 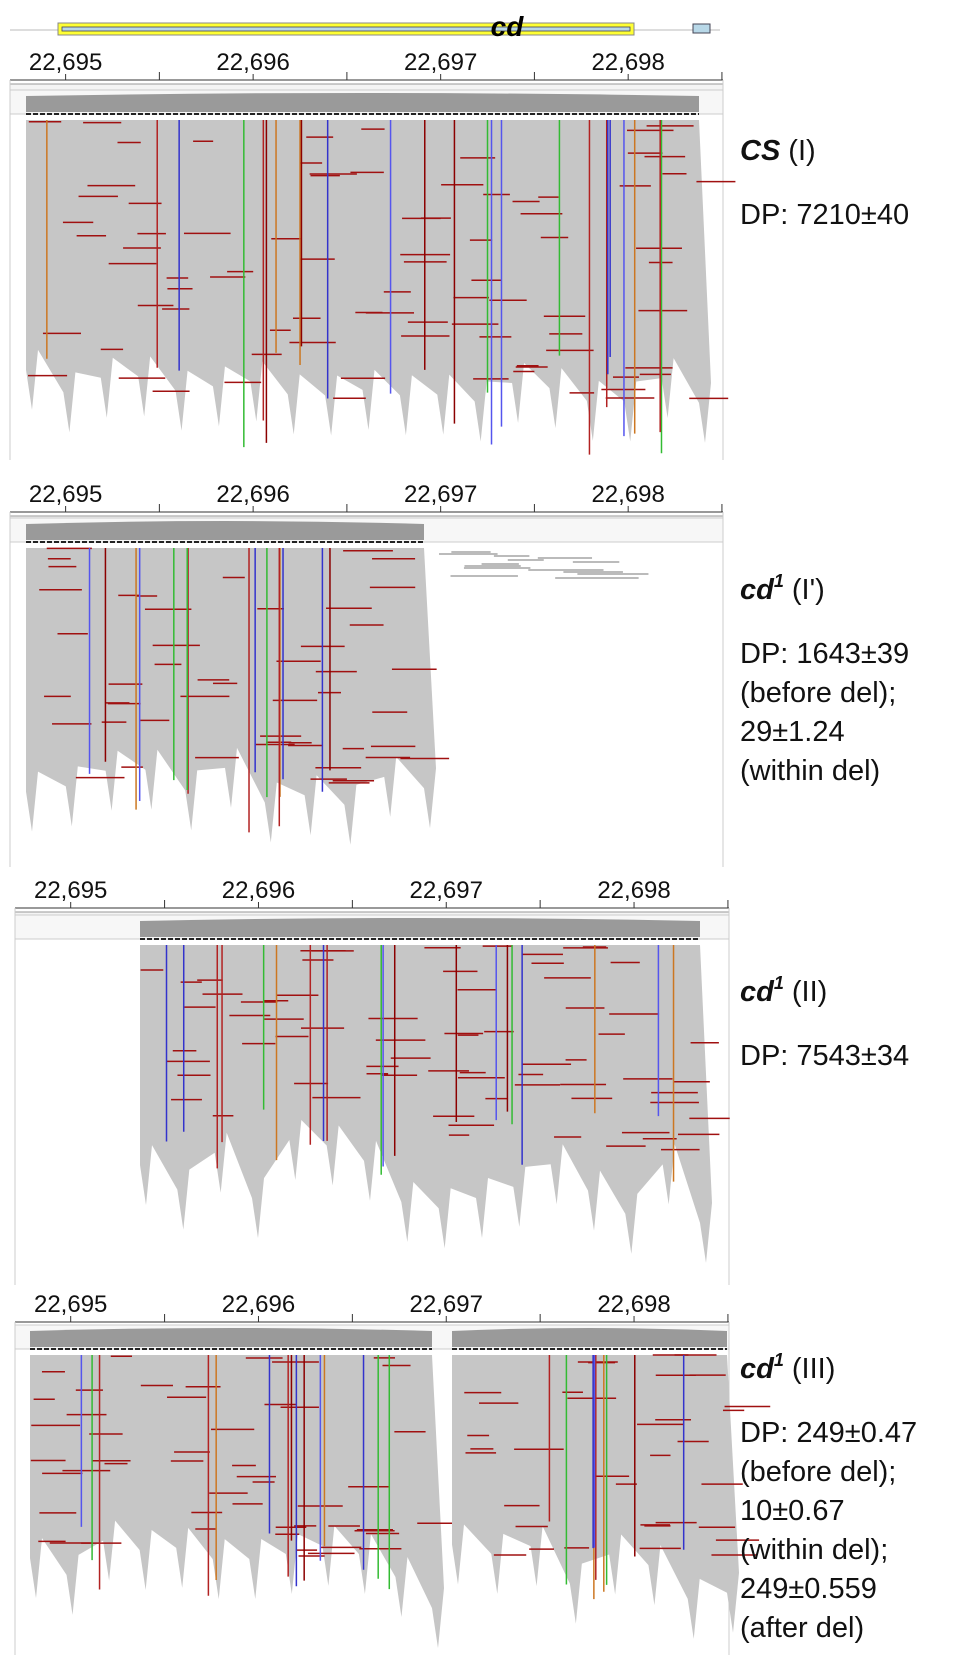 I want to click on depth-line: (within del);, so click(x=814, y=1550).